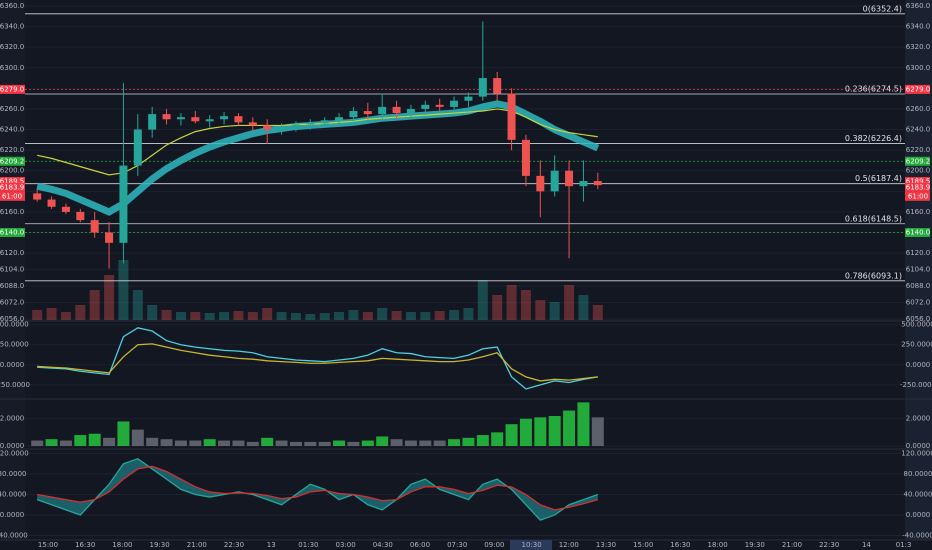 This screenshot has width=932, height=550. Describe the element at coordinates (918, 27) in the screenshot. I see `y-tick-label: 6340.0` at that location.